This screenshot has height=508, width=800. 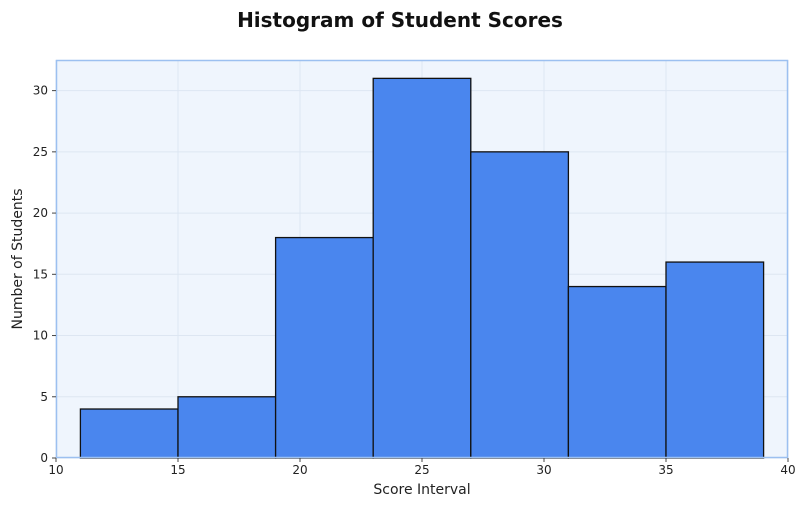 What do you see at coordinates (40, 152) in the screenshot?
I see `y-tick-label: 25` at bounding box center [40, 152].